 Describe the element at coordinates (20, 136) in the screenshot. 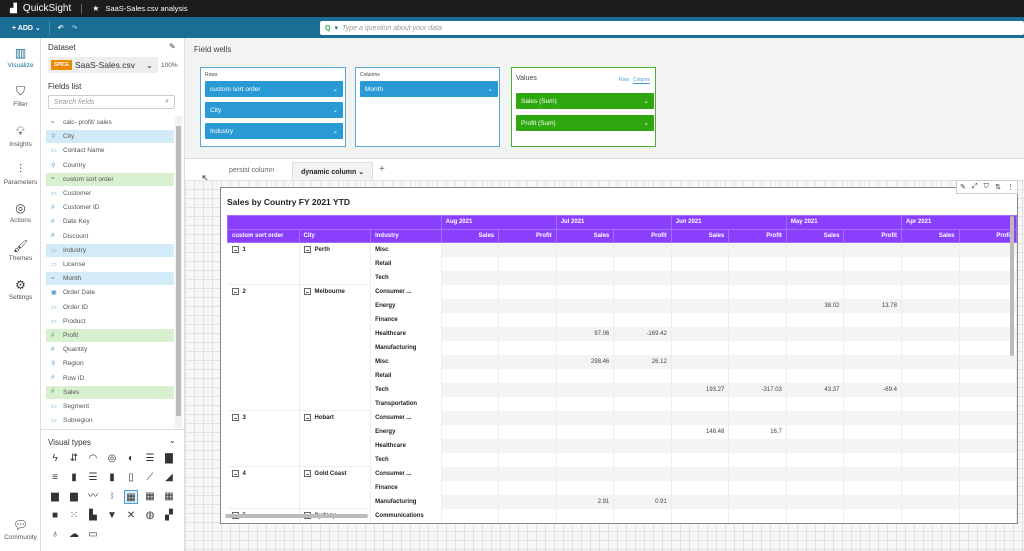

I see `rail-item-insights: 💡︎ Insights` at that location.